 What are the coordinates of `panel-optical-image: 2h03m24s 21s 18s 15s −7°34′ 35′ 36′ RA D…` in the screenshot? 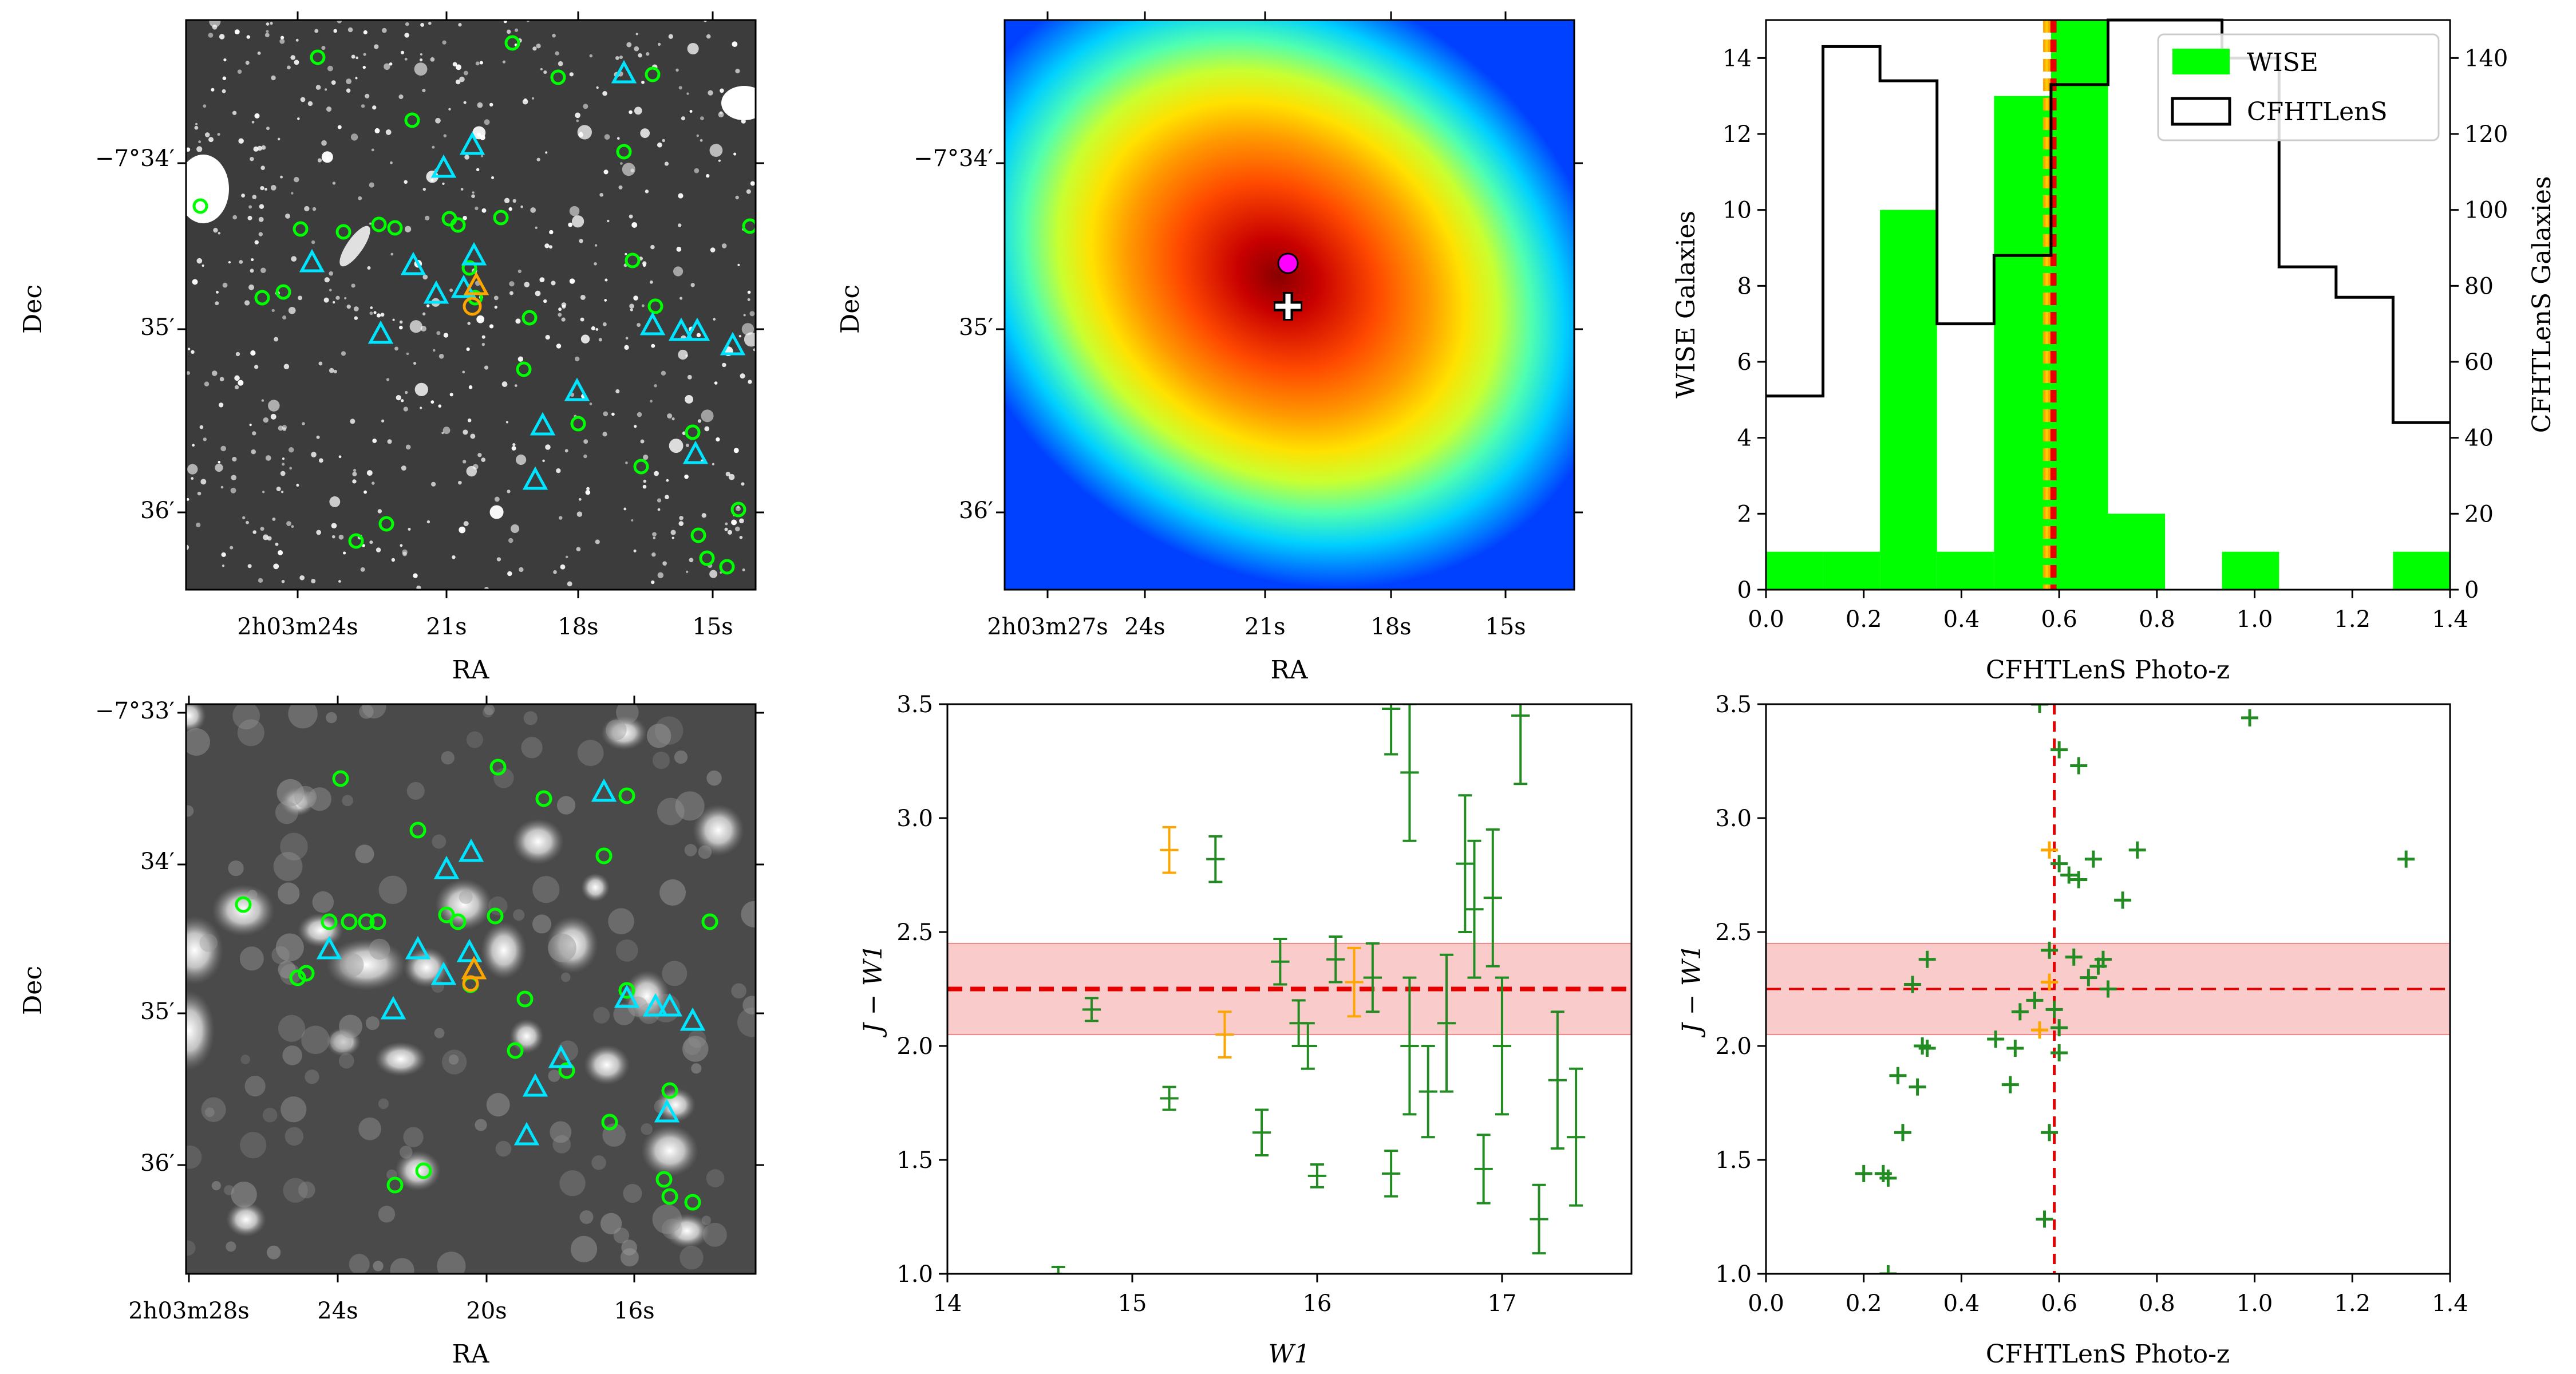 It's located at (391, 348).